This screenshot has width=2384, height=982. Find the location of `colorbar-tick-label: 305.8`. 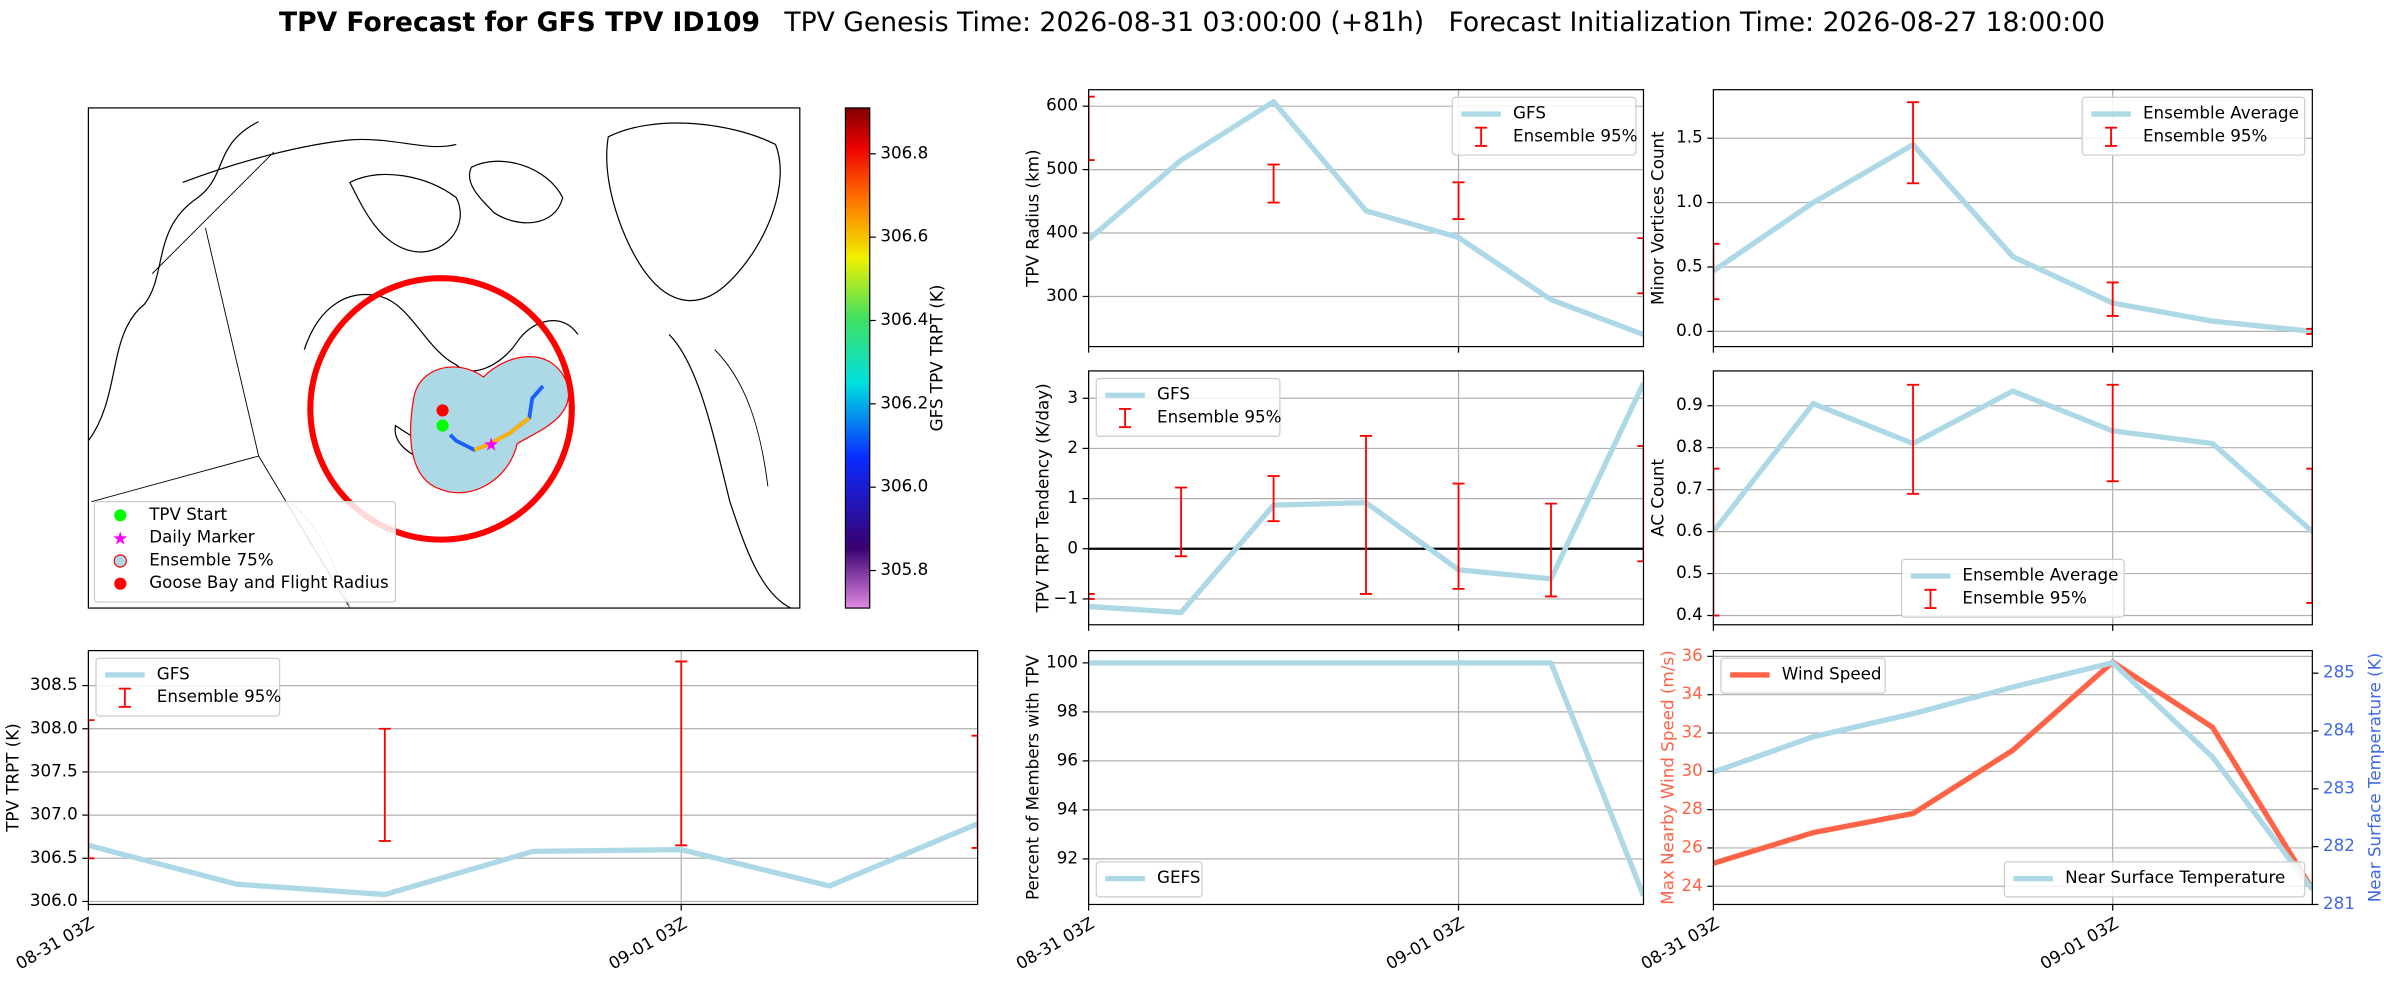

colorbar-tick-label: 305.8 is located at coordinates (904, 569).